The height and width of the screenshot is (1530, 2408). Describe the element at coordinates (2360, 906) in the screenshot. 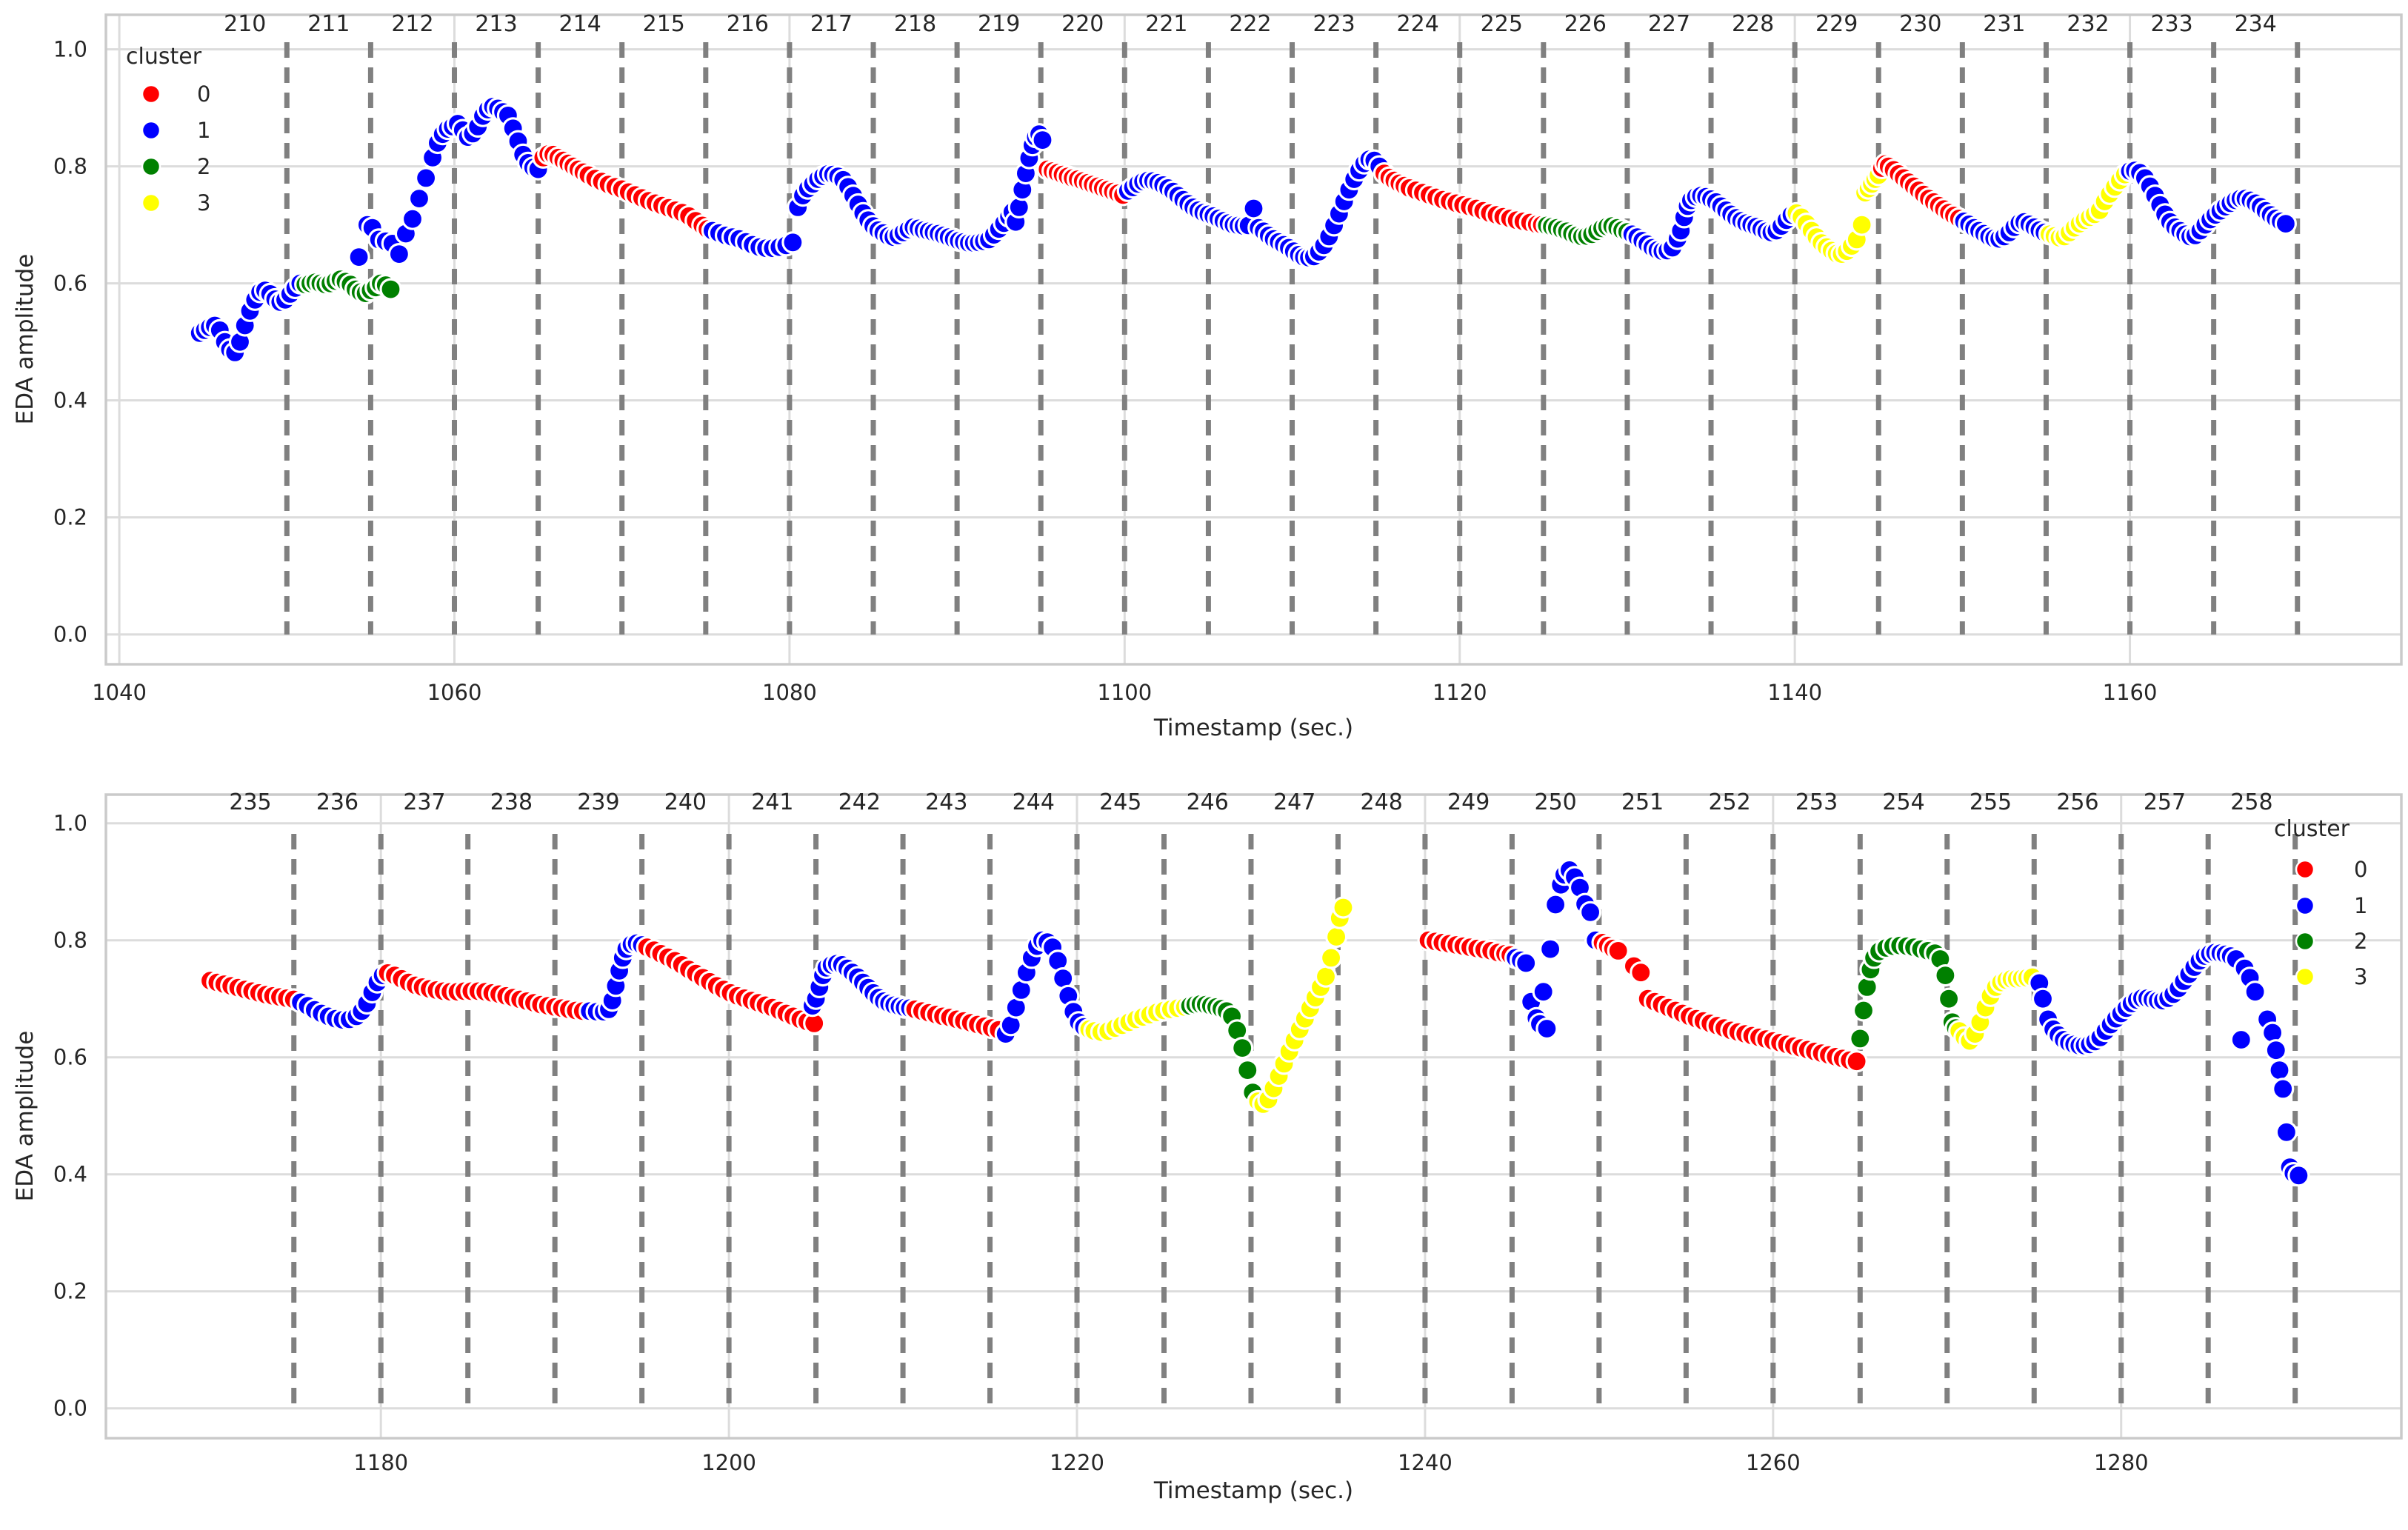

I see `legend-label: 1` at that location.